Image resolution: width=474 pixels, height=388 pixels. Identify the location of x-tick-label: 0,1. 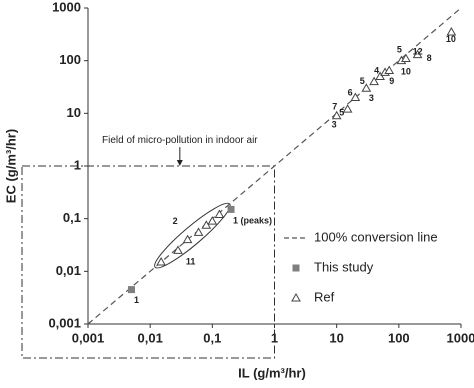
(212, 337).